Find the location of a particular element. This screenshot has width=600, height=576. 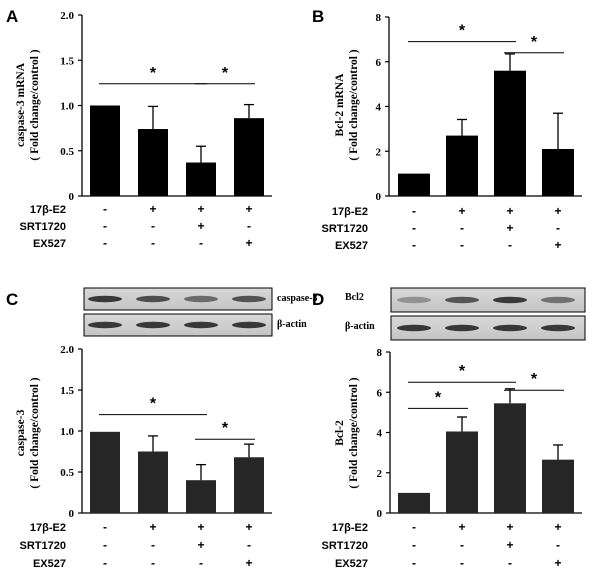

panel-c-letter: C is located at coordinates (12, 299).